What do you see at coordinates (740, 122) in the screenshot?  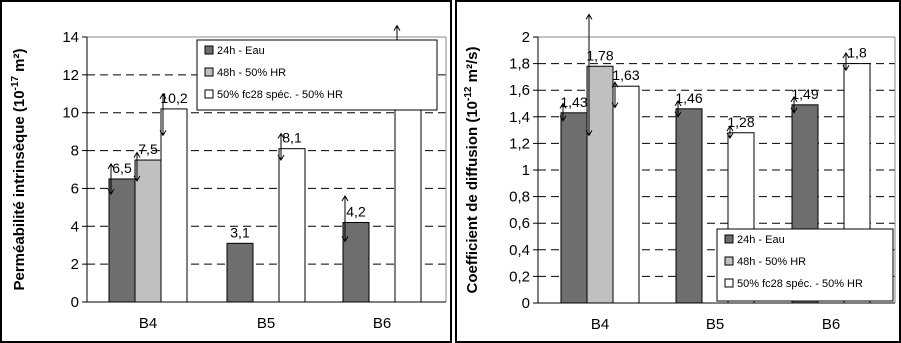 I see `data-label: 1,28` at bounding box center [740, 122].